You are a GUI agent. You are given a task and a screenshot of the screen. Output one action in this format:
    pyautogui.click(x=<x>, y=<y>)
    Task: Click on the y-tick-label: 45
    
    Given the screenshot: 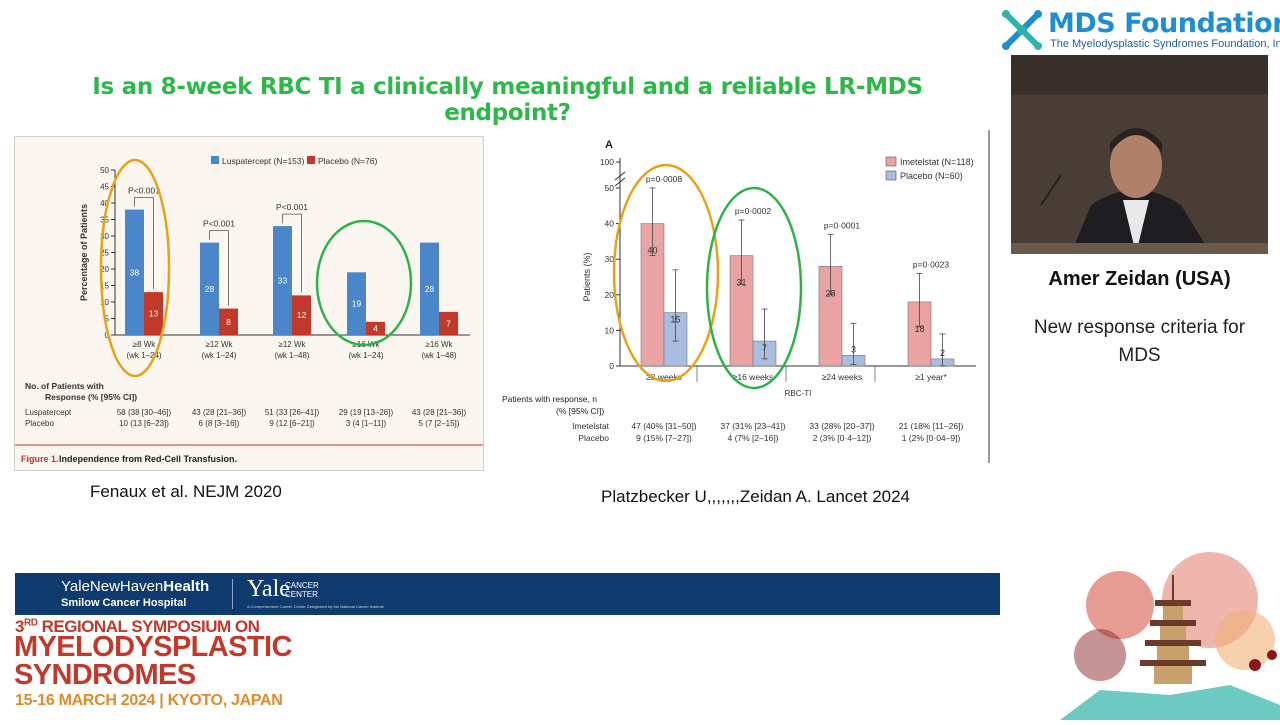 What is the action you would take?
    pyautogui.click(x=104, y=187)
    